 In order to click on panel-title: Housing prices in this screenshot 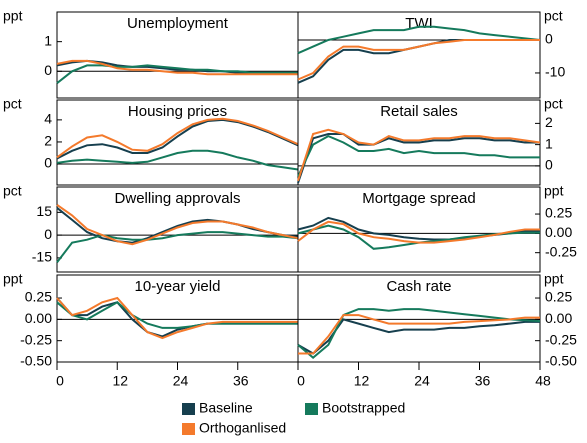, I will do `click(177, 111)`.